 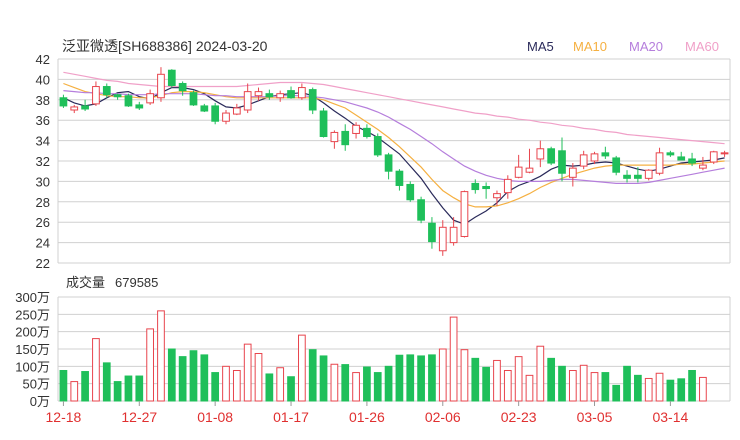 What do you see at coordinates (623, 46) in the screenshot?
I see `ma-legend: MA5 MA10 MA20 MA60` at bounding box center [623, 46].